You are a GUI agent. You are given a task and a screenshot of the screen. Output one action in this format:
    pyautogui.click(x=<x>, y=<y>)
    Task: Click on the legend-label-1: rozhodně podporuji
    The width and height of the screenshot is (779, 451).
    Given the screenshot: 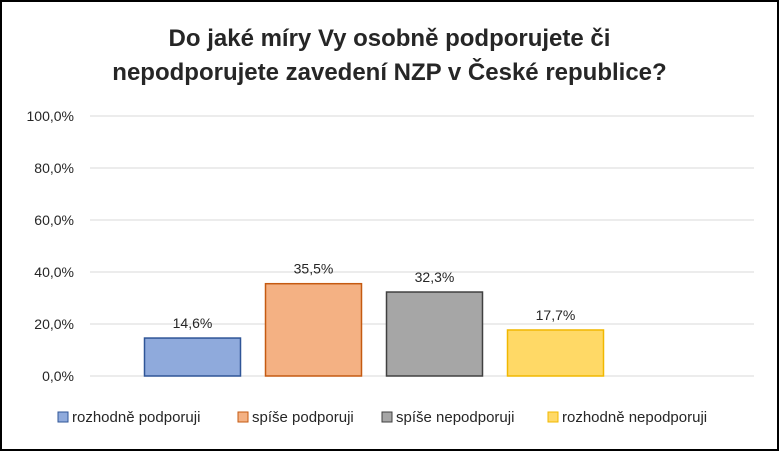 What is the action you would take?
    pyautogui.click(x=136, y=417)
    